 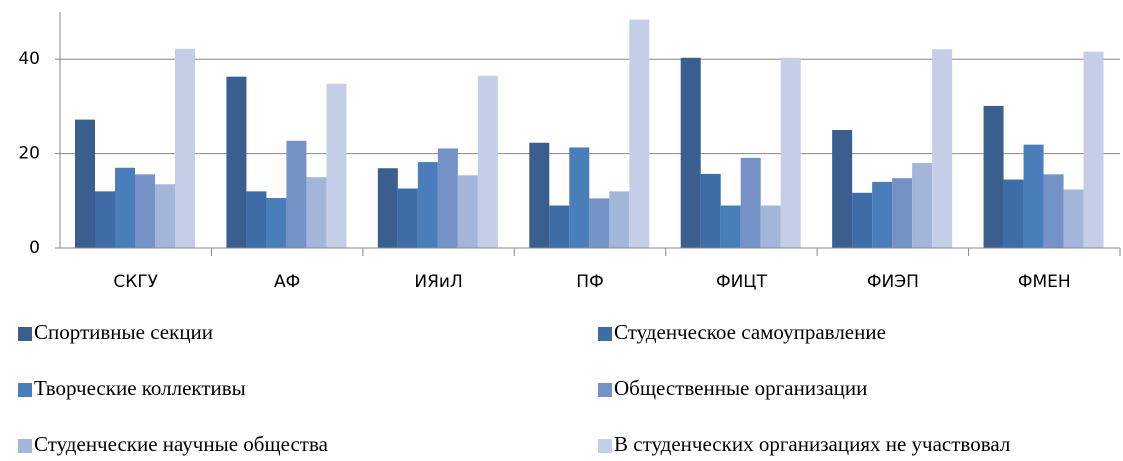 I want to click on x-tick-label: СКГУ, so click(x=135, y=282).